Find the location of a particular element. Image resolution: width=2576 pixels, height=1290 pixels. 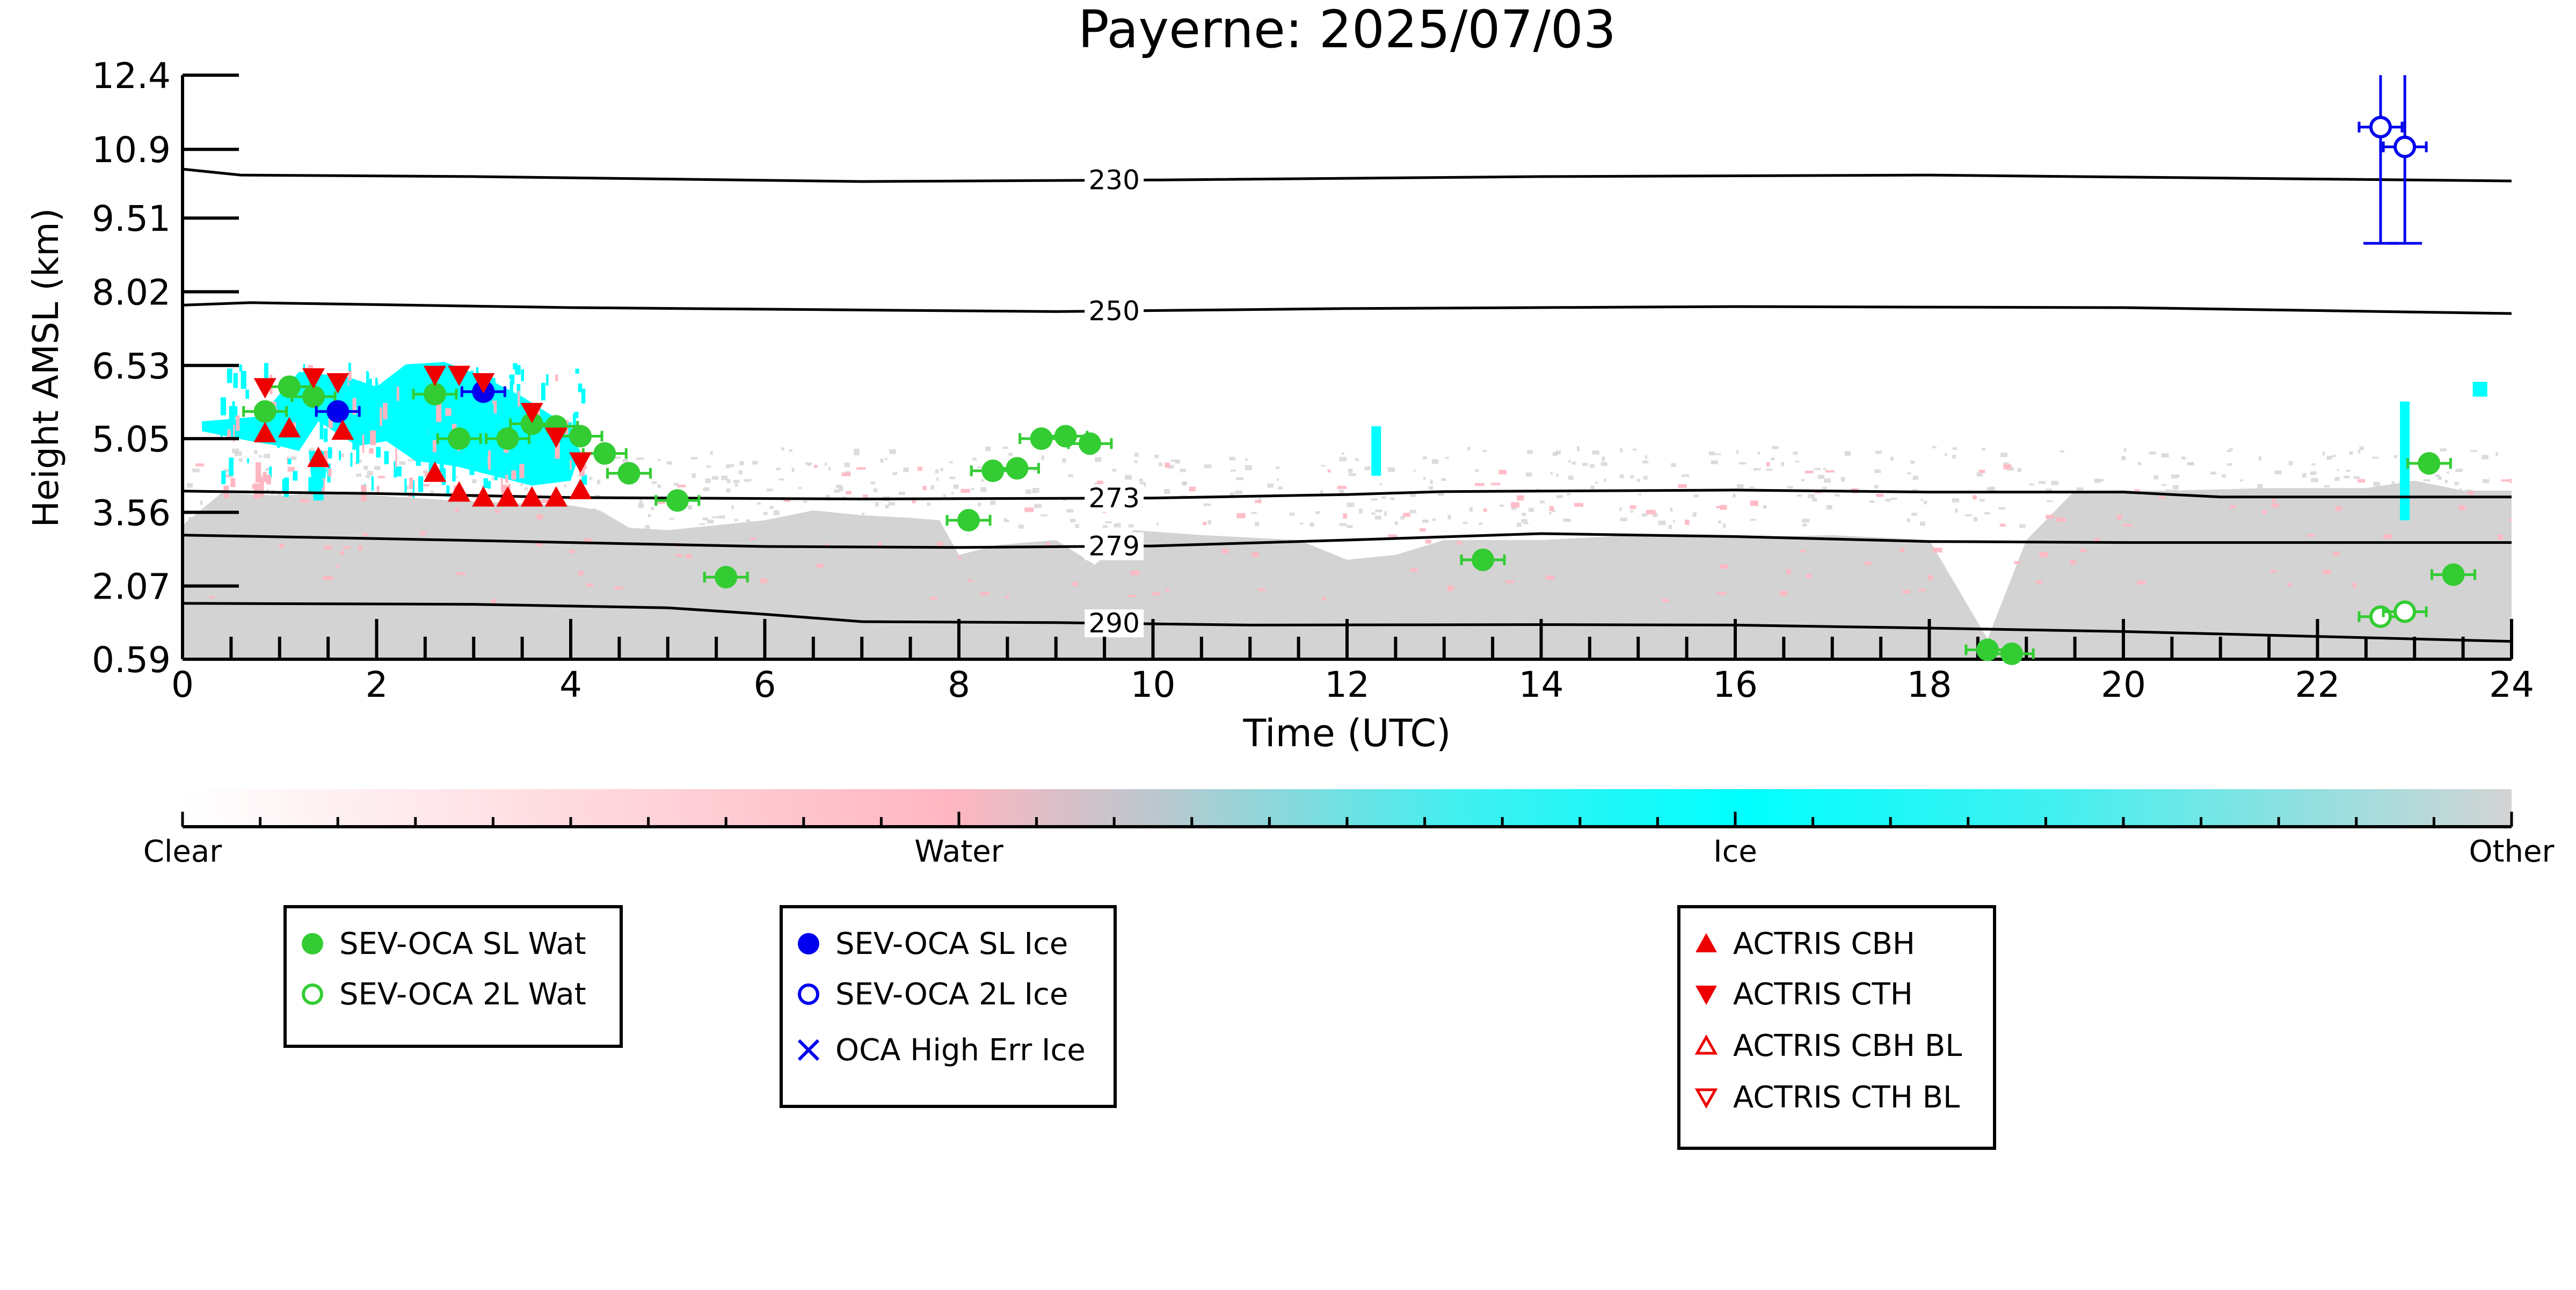

isotherm-line is located at coordinates (1347, 308).